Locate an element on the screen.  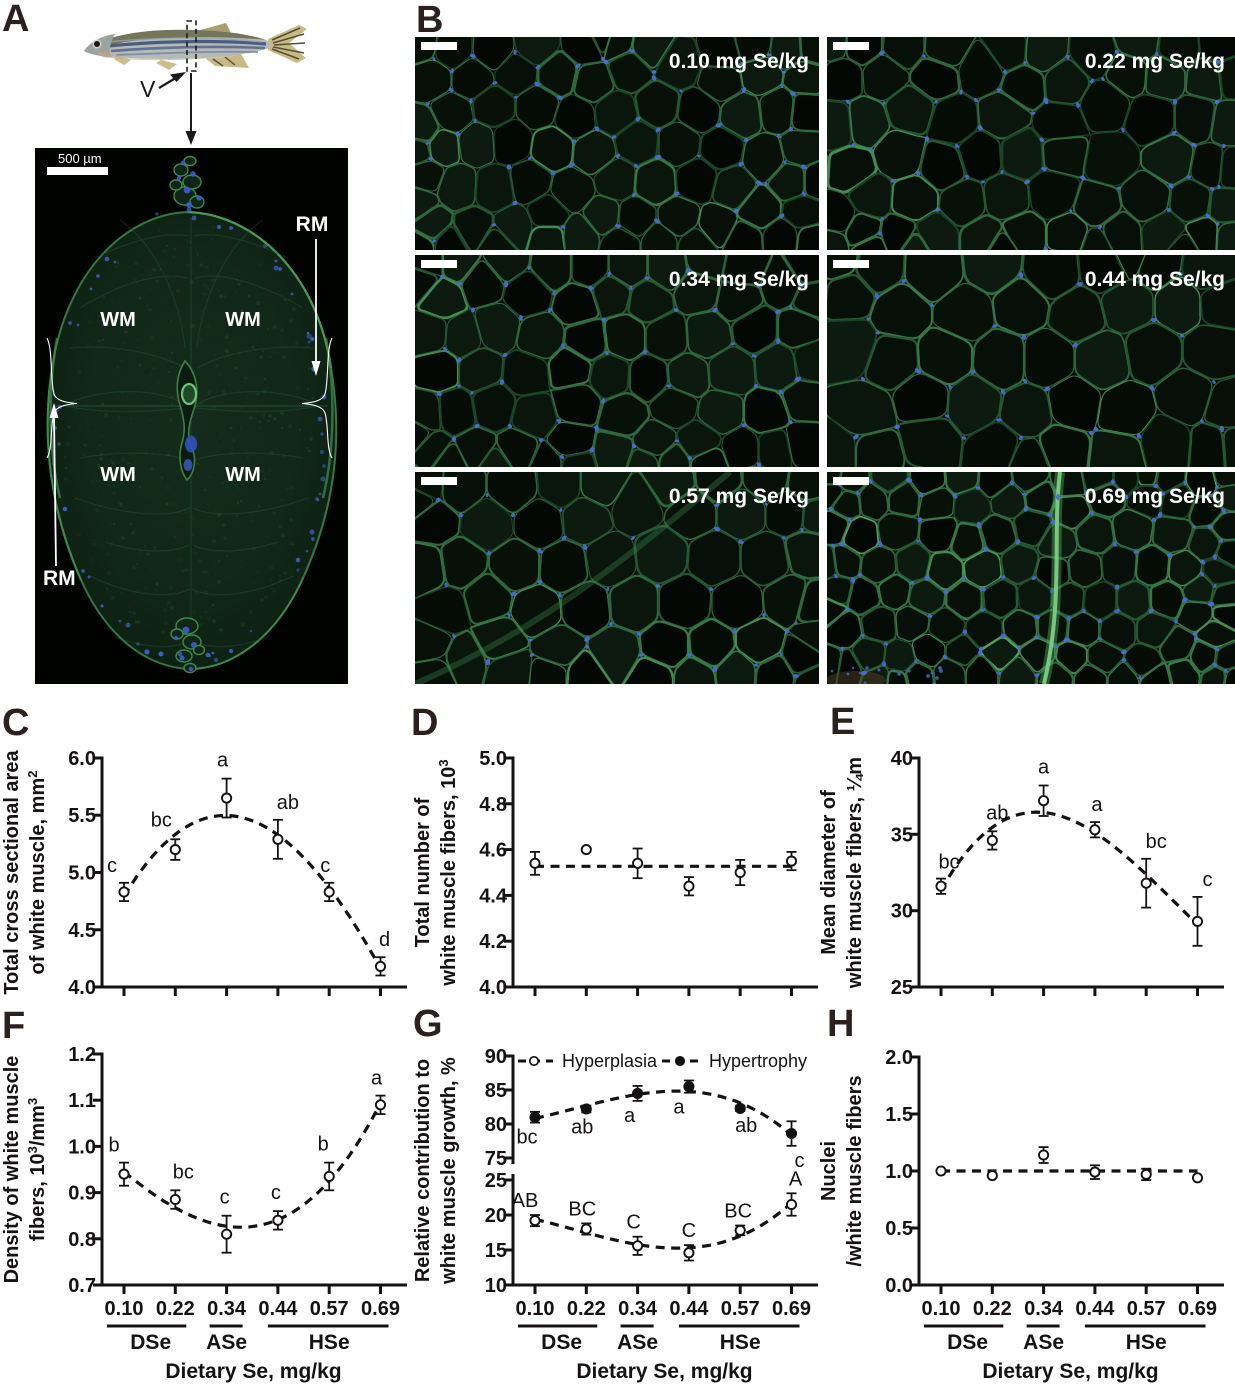
svg-text: 5.0 is located at coordinates (493, 759).